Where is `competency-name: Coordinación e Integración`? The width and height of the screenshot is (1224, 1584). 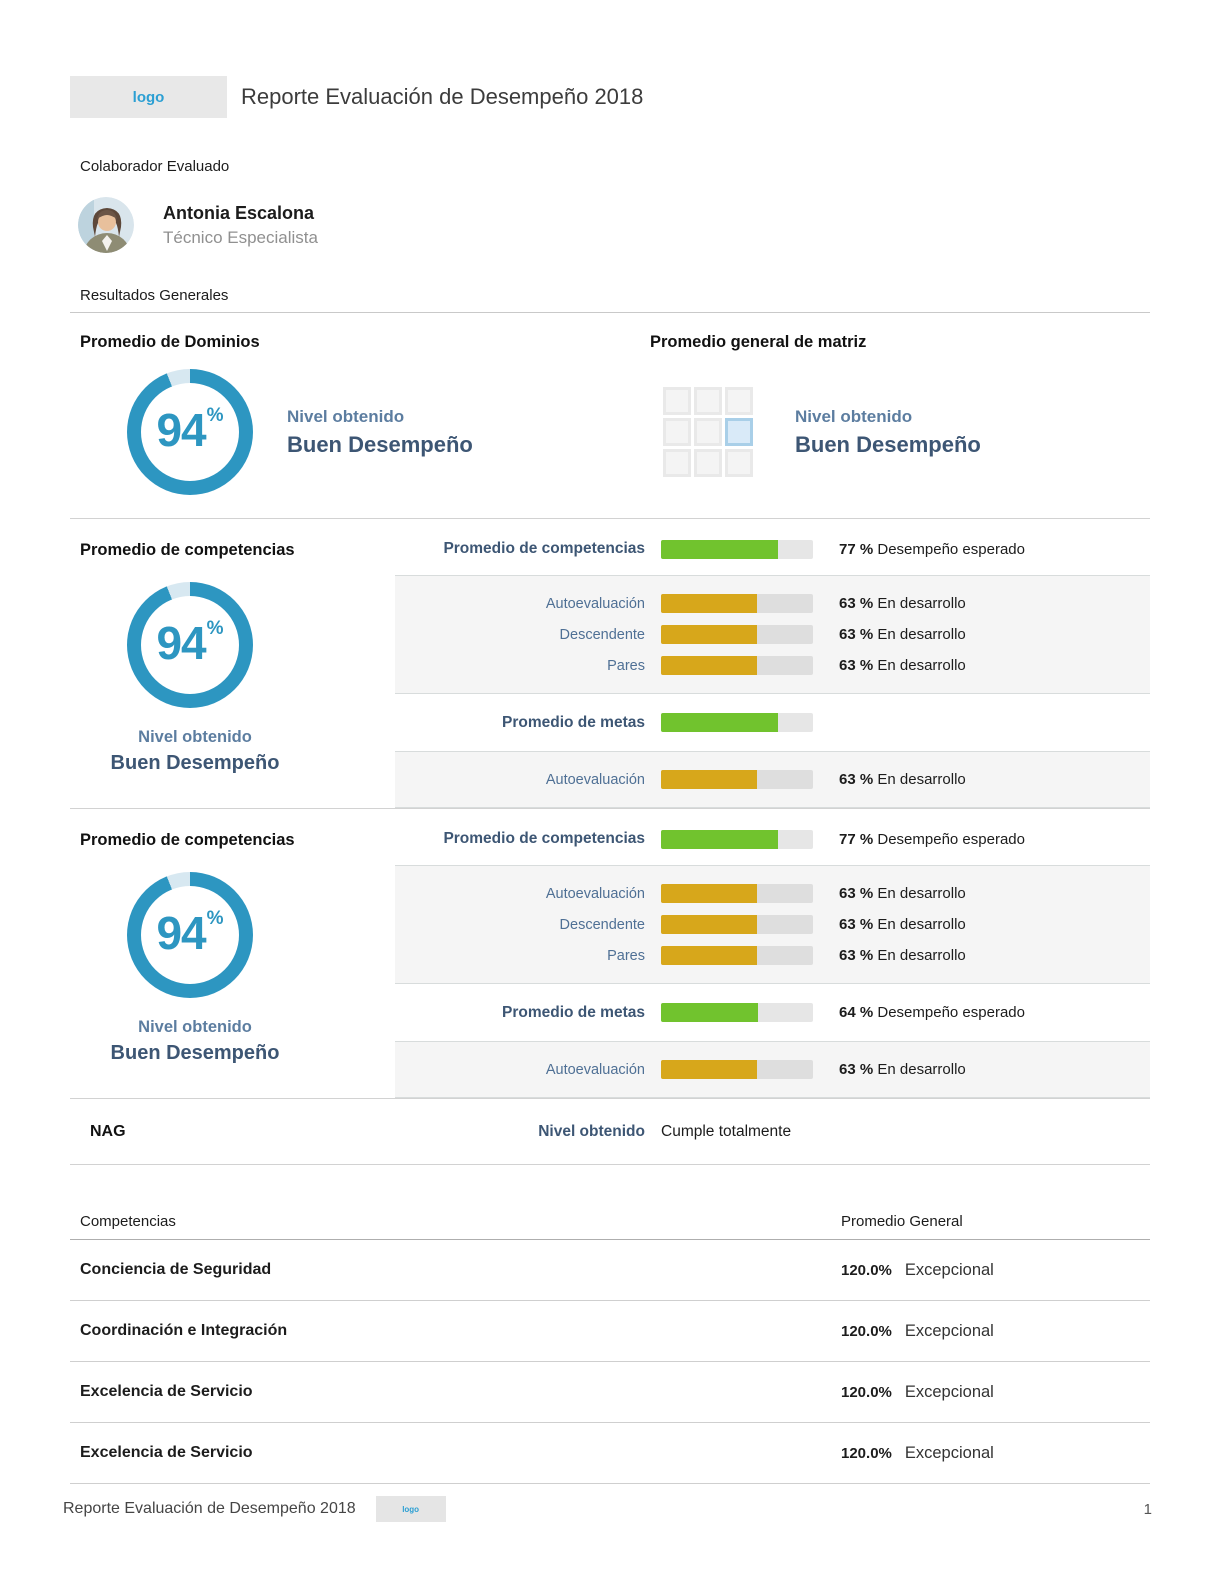
competency-name: Coordinación e Integración is located at coordinates (184, 1330).